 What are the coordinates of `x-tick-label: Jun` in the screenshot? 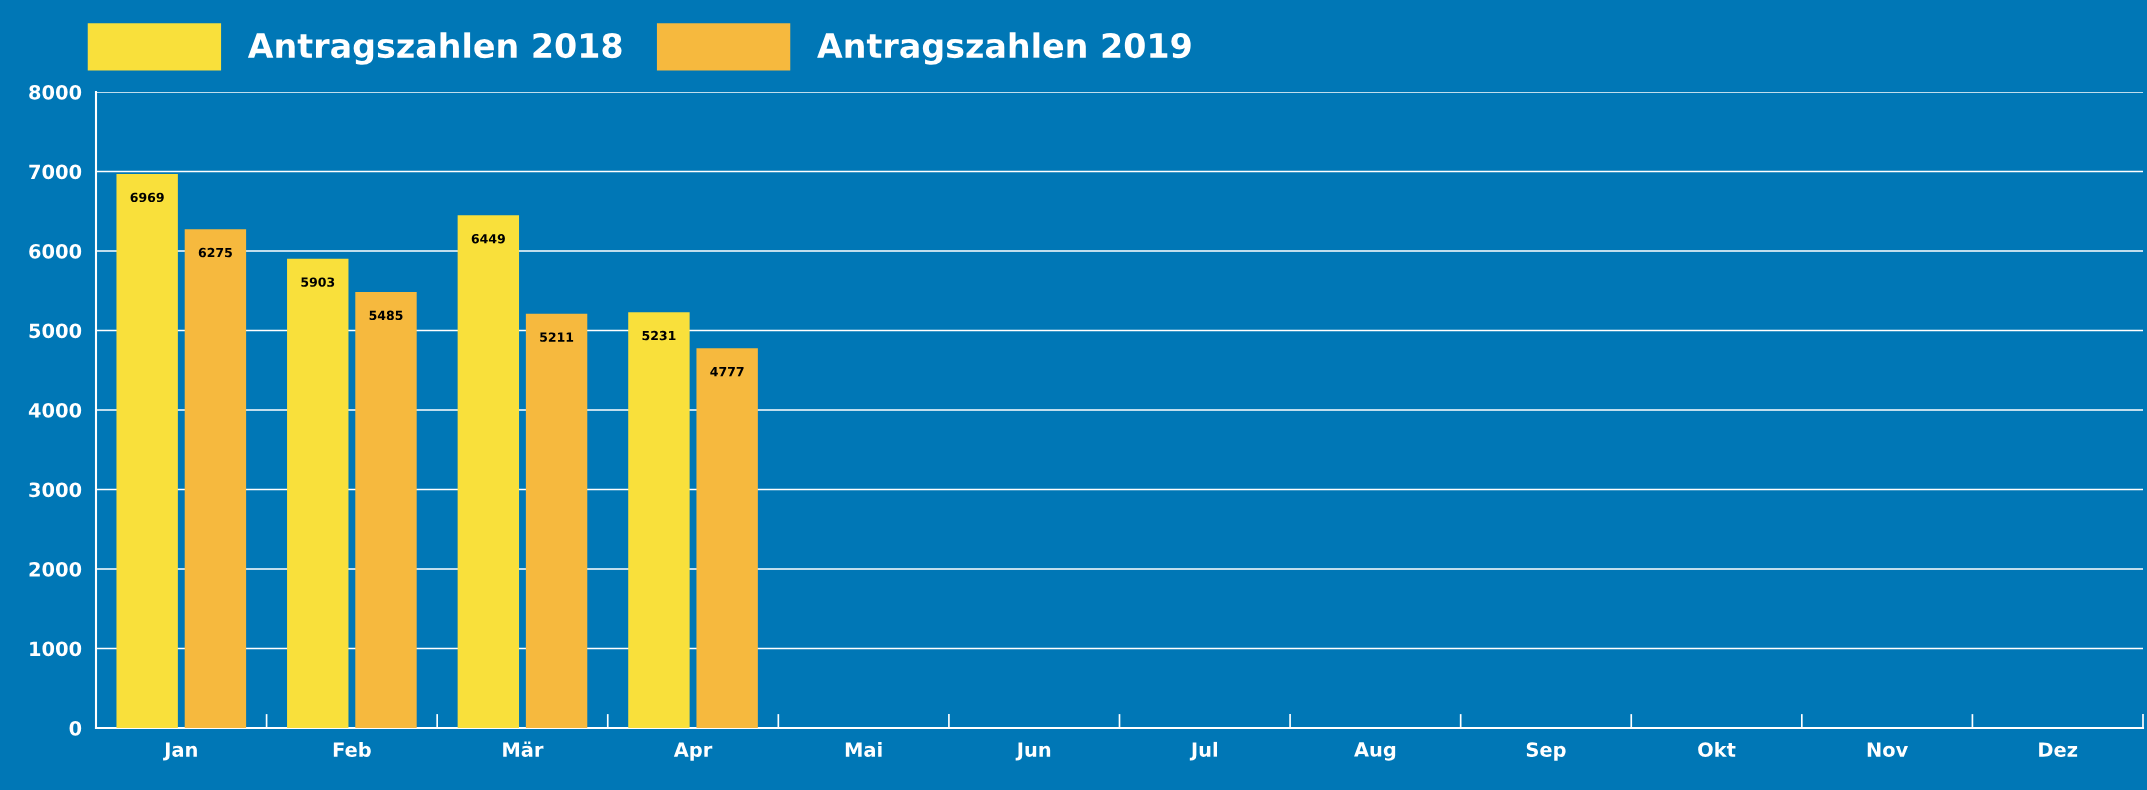 It's located at (1033, 751).